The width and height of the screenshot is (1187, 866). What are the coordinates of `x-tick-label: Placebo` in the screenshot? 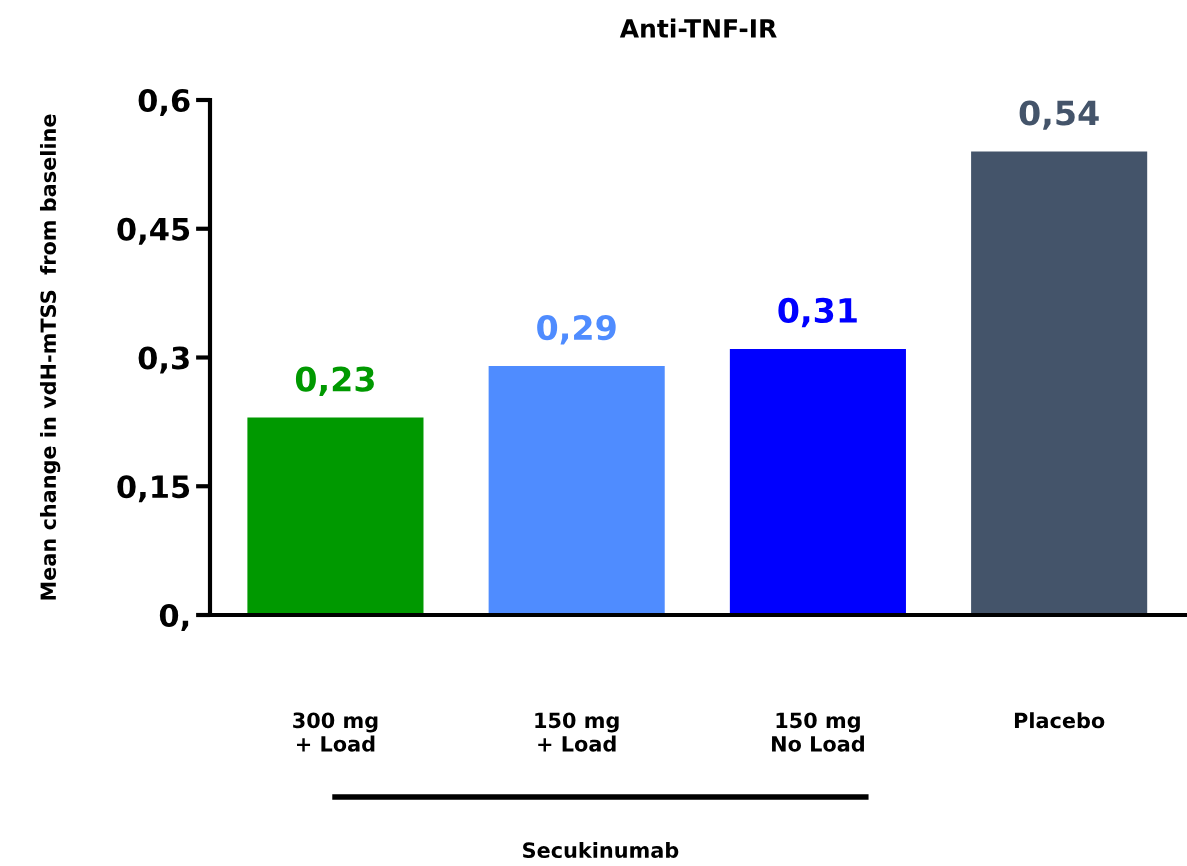 It's located at (1059, 720).